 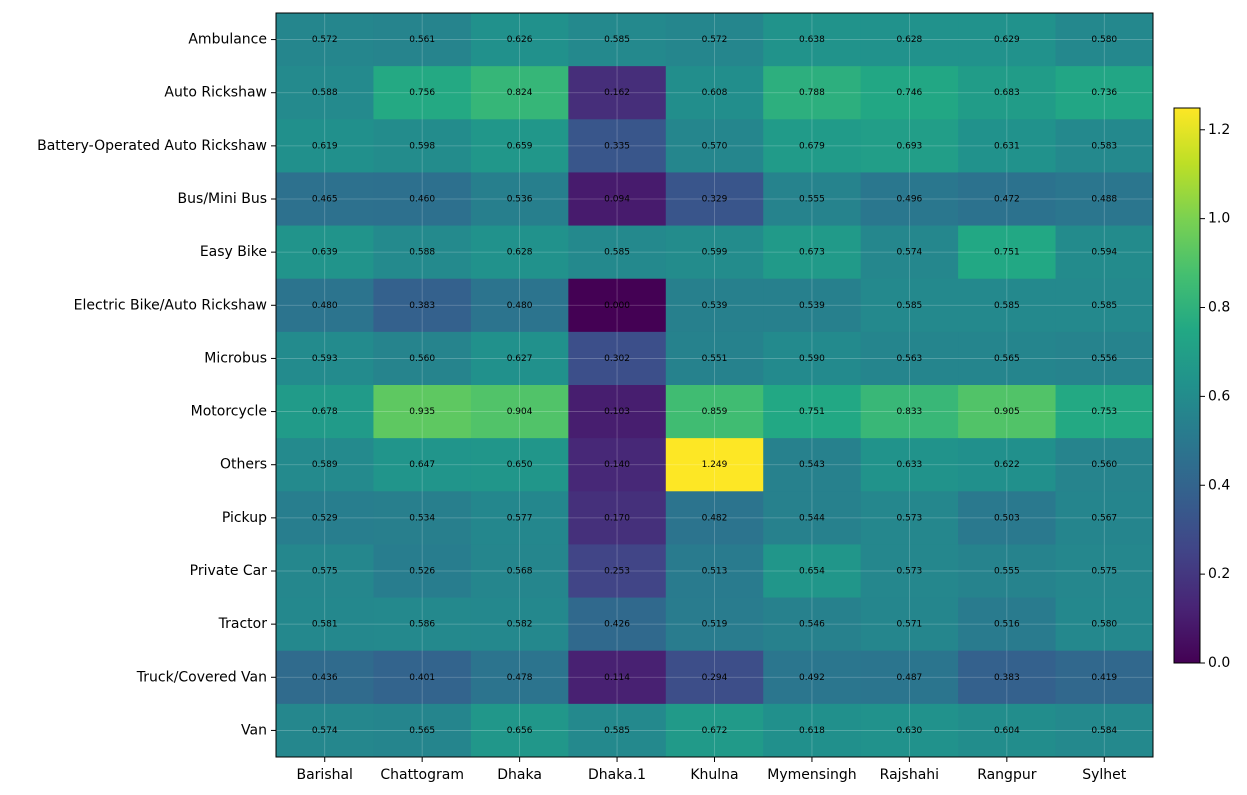 What do you see at coordinates (714, 775) in the screenshot?
I see `x-tick-label: Khulna` at bounding box center [714, 775].